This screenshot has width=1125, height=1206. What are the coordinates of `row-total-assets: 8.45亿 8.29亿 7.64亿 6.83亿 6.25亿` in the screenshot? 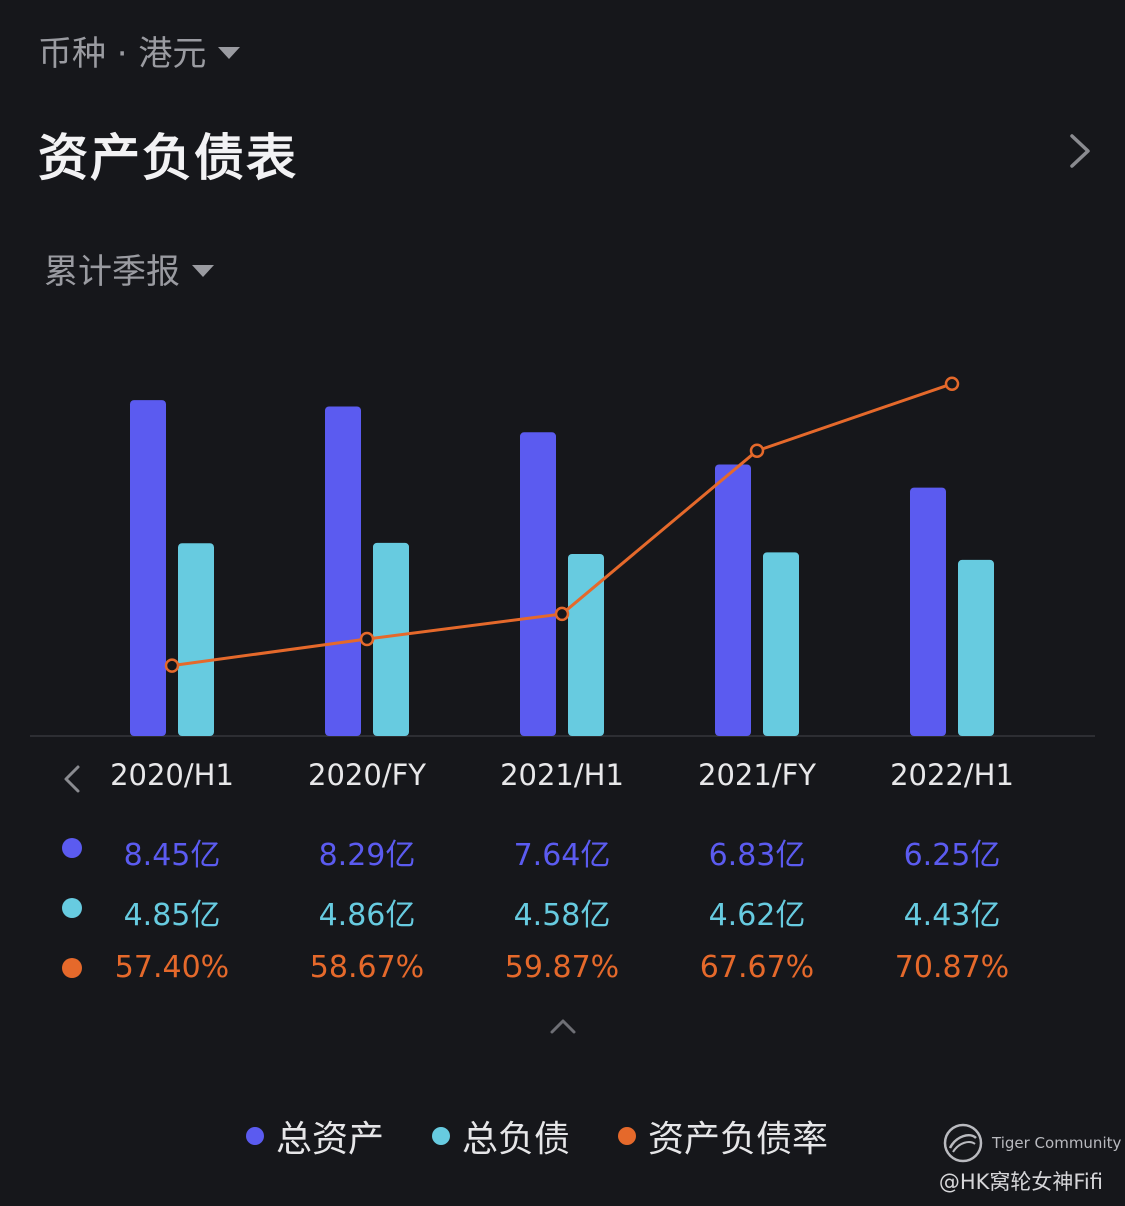 It's located at (562, 849).